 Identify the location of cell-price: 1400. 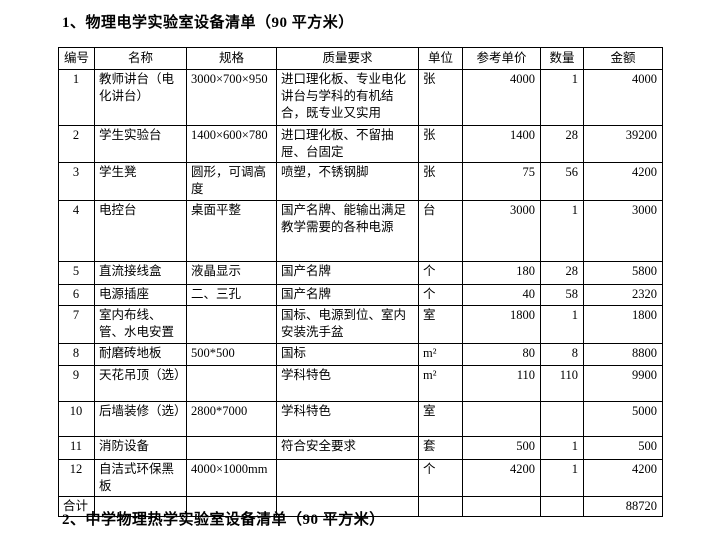
(501, 144).